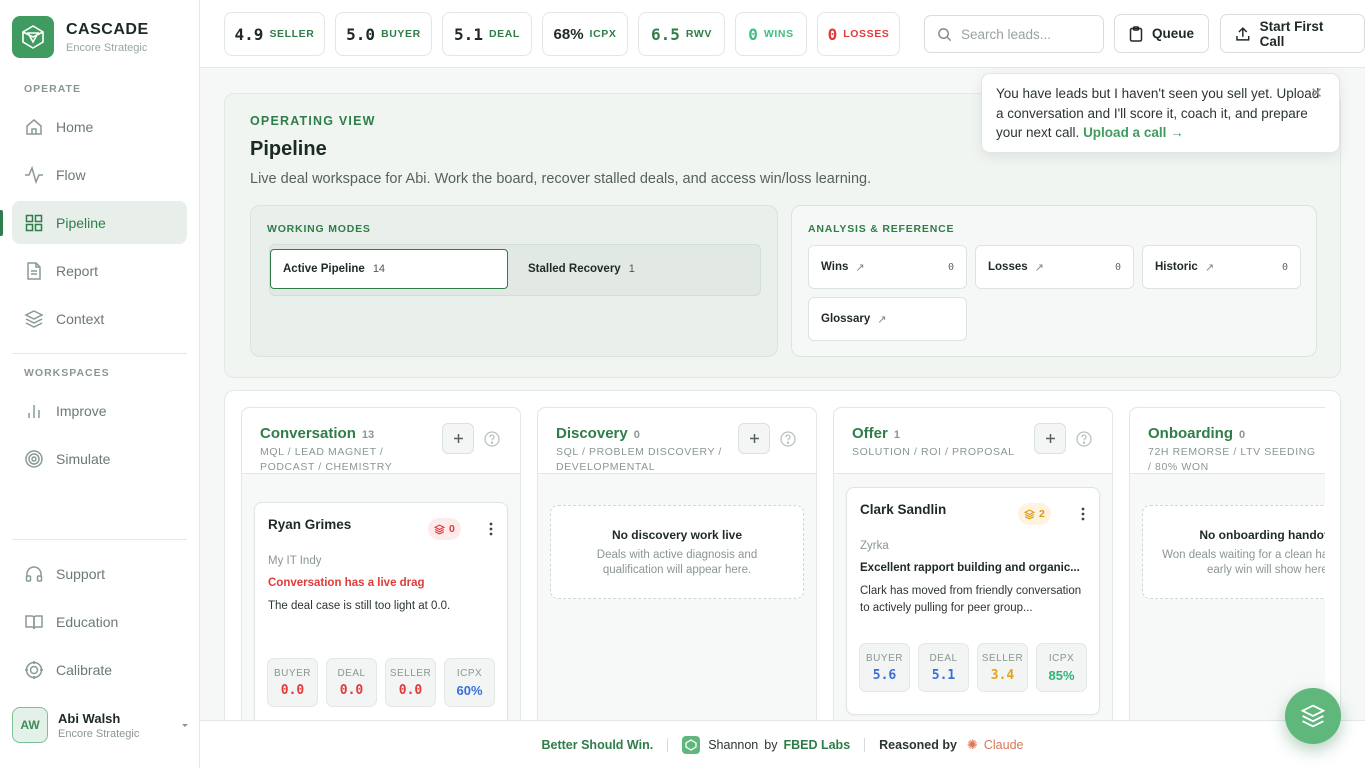 The width and height of the screenshot is (1365, 768). What do you see at coordinates (1026, 34) in the screenshot?
I see `search-input` at bounding box center [1026, 34].